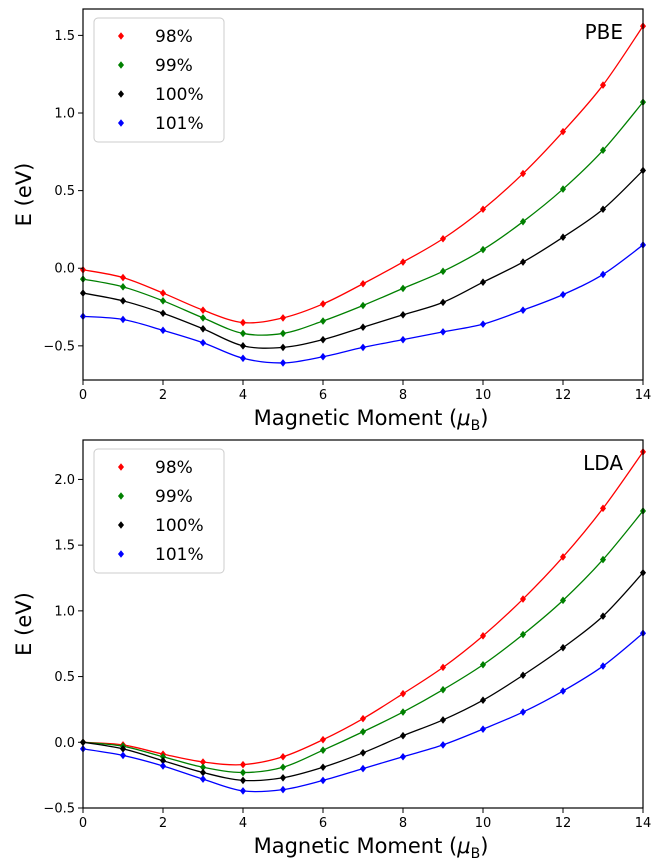  Describe the element at coordinates (643, 395) in the screenshot. I see `x-tick-label: 14` at that location.